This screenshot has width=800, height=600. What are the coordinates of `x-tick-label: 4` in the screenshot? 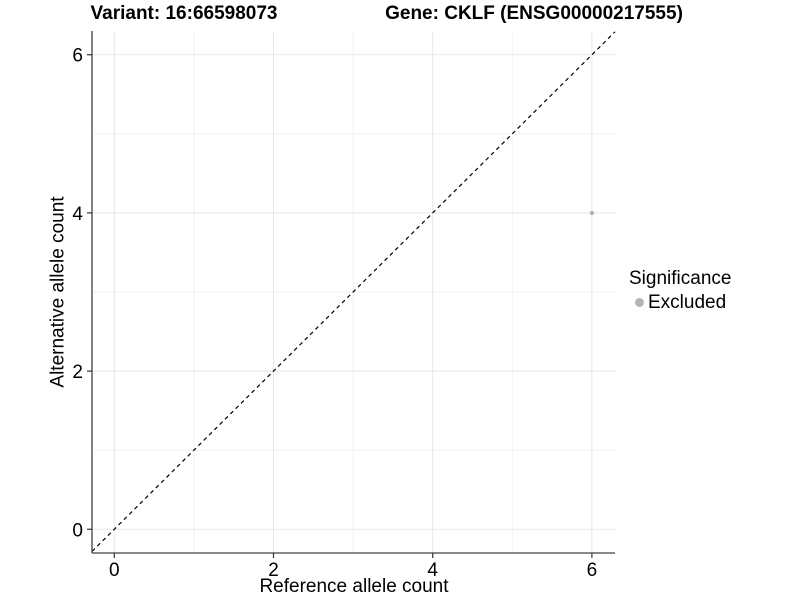 It's located at (432, 570).